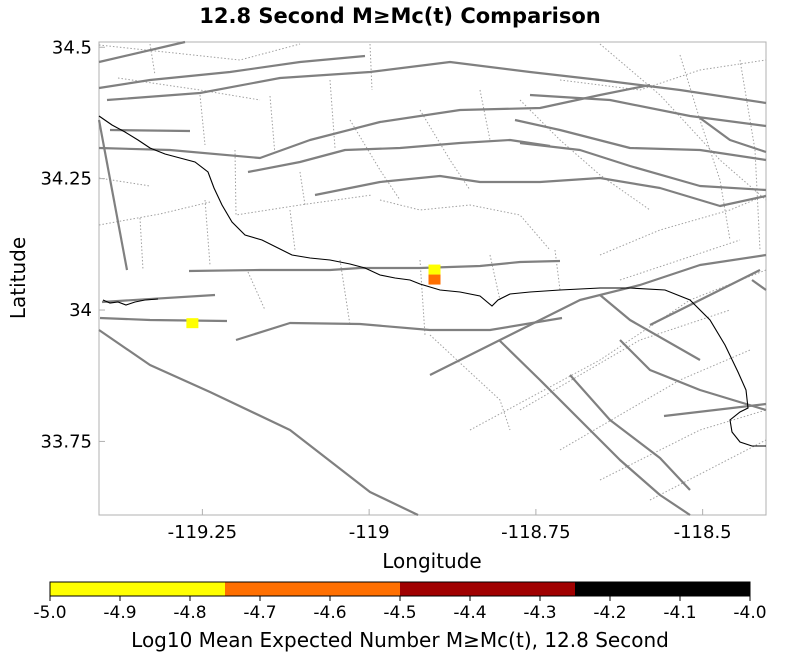 This screenshot has height=662, width=800. Describe the element at coordinates (66, 179) in the screenshot. I see `y-tick-label: 34.25` at that location.